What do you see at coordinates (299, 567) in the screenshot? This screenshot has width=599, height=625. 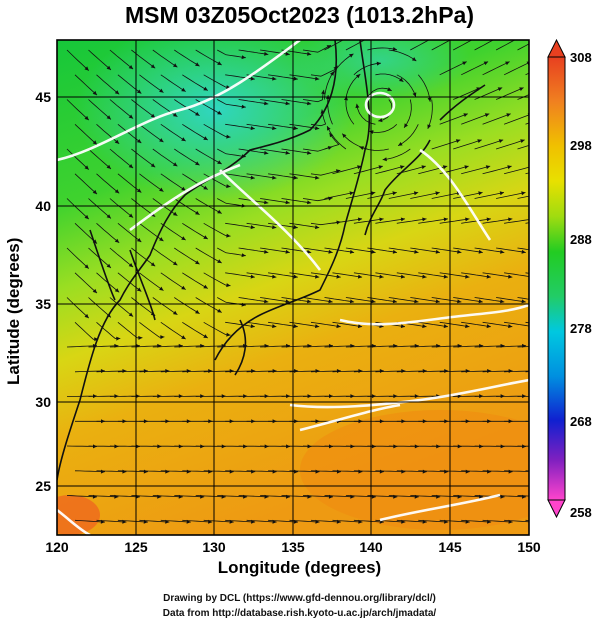 I see `x-axis-label: Longitude (degrees)` at bounding box center [299, 567].